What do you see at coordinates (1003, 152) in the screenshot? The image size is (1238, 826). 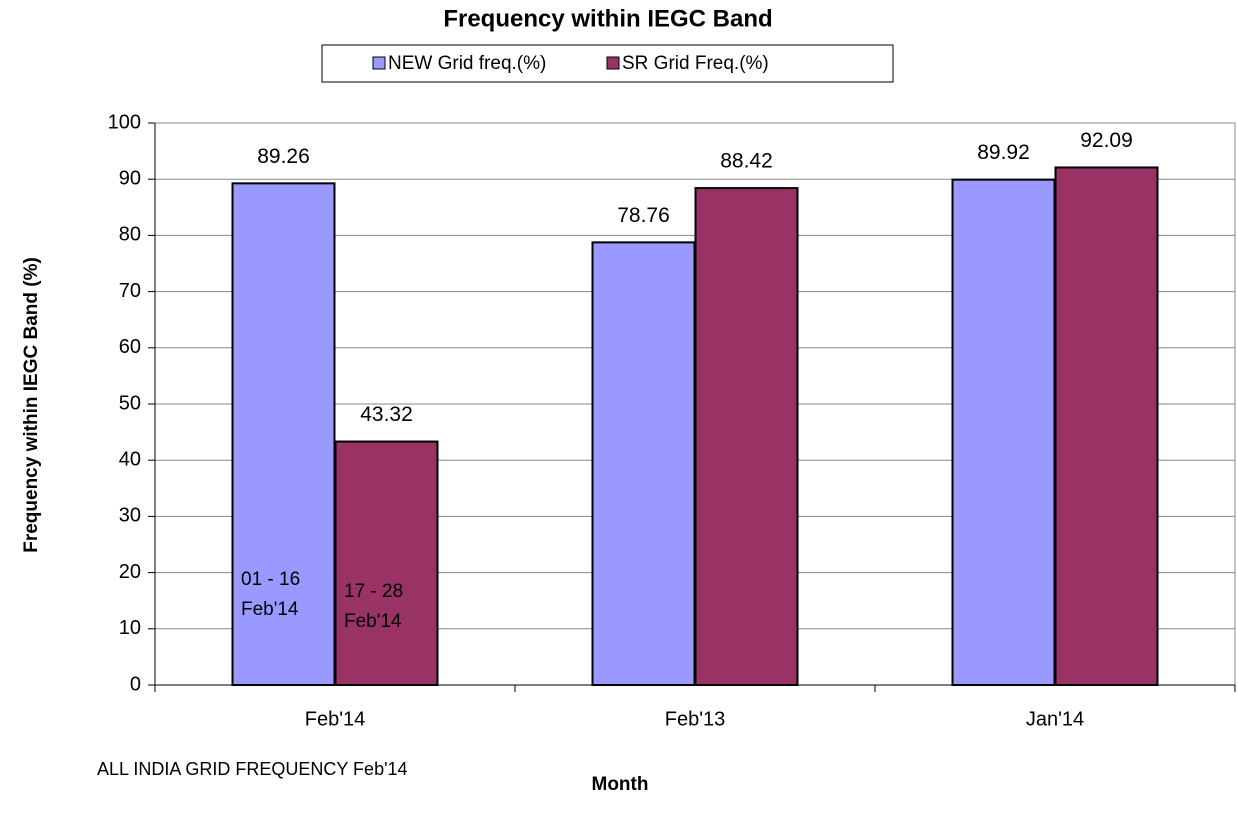 I see `value-label: 89.92` at bounding box center [1003, 152].